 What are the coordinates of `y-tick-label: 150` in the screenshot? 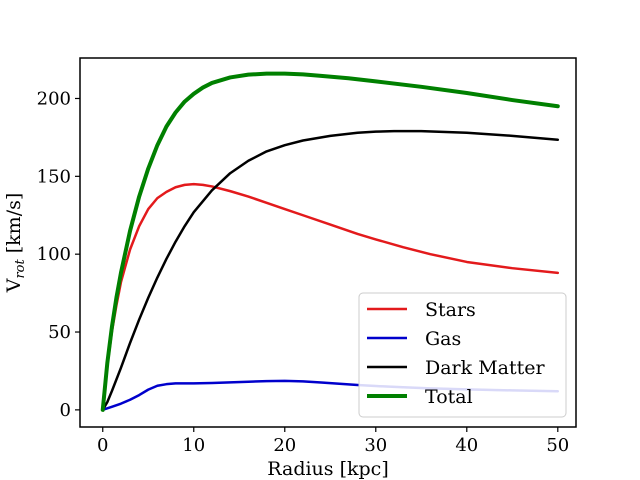 It's located at (54, 176).